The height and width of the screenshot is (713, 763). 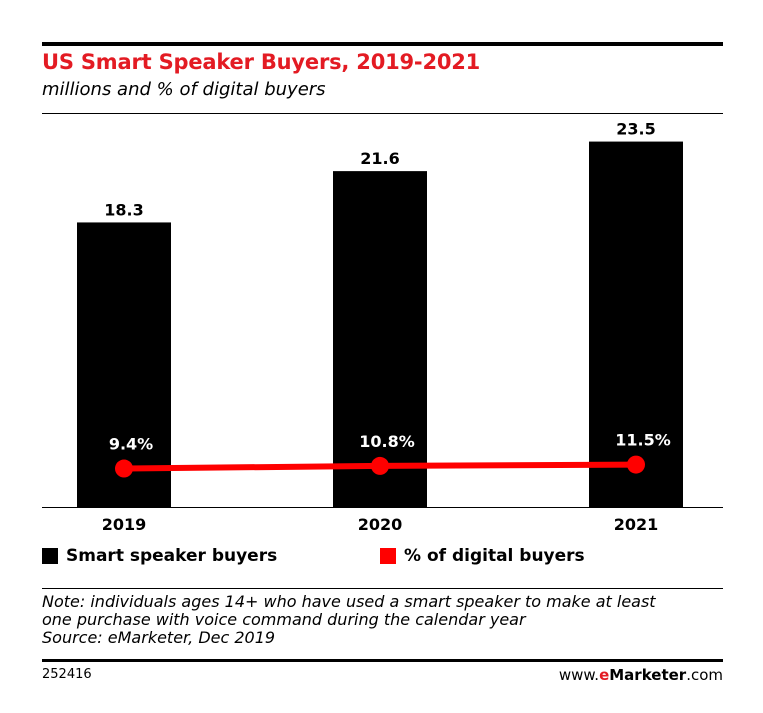 I want to click on brand-link: www.eMarketer.com, so click(x=641, y=675).